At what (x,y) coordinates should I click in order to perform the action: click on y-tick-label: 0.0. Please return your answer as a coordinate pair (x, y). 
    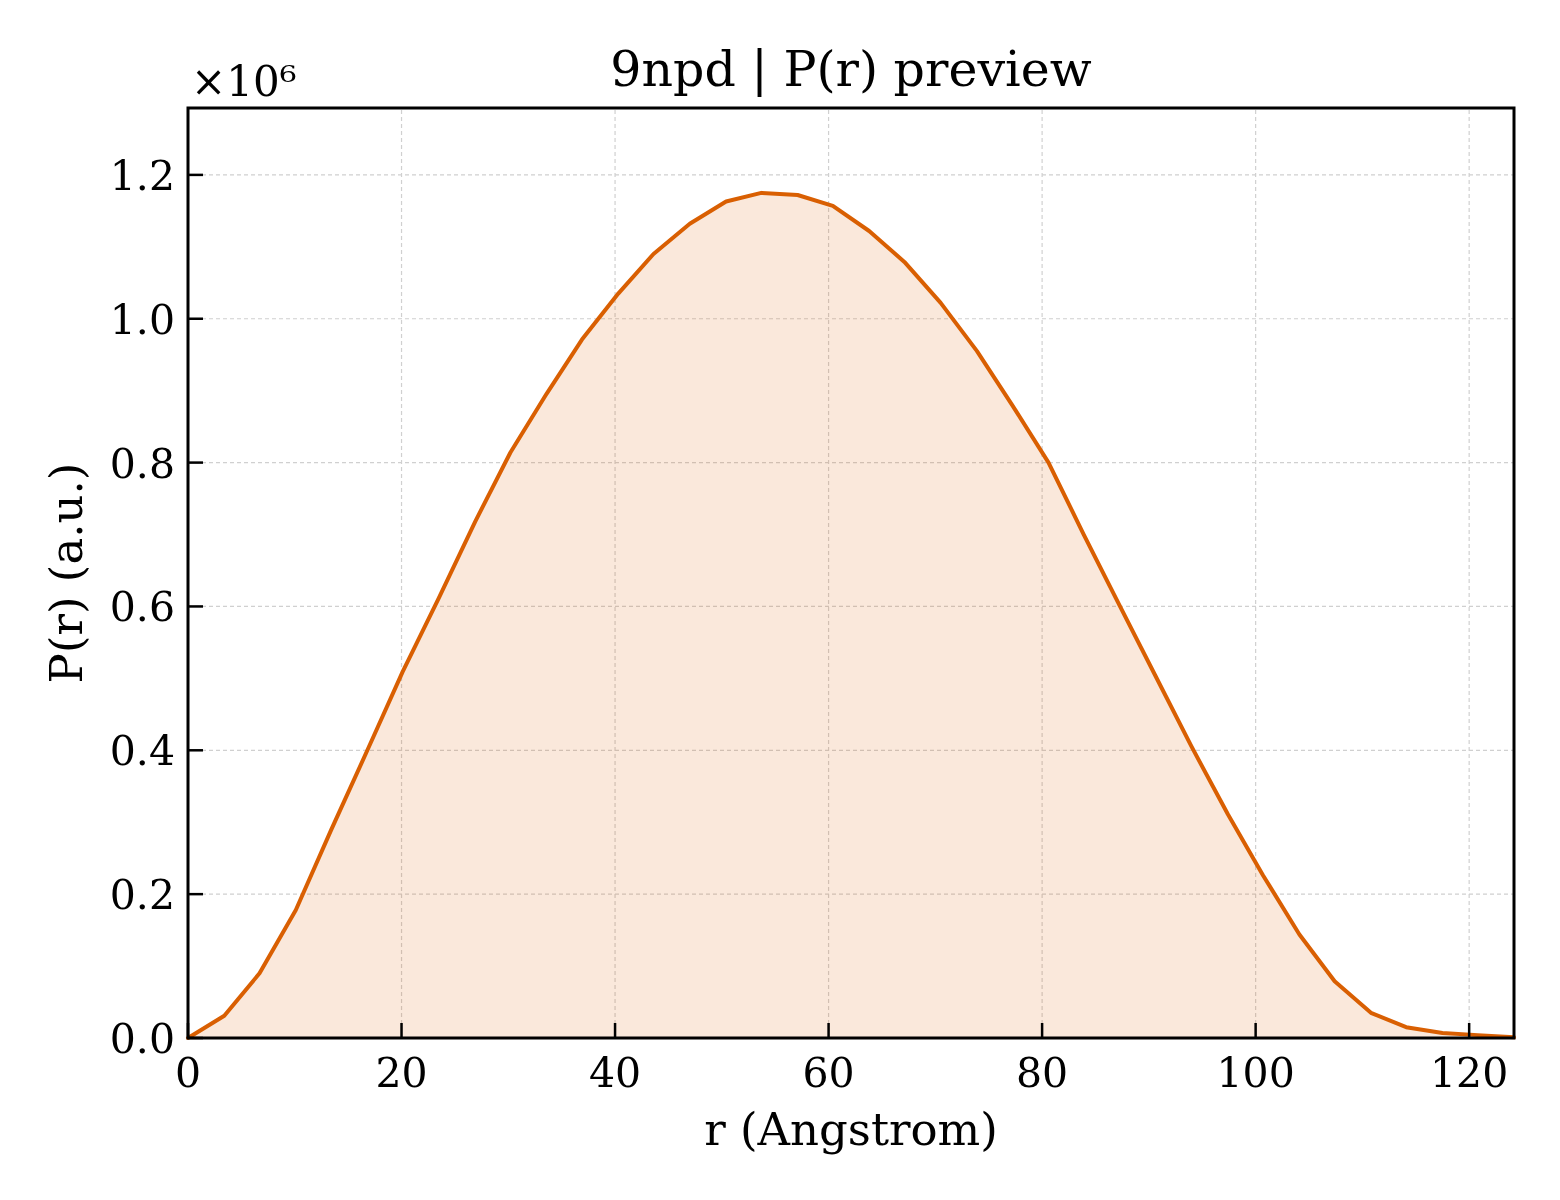
    Looking at the image, I should click on (142, 1039).